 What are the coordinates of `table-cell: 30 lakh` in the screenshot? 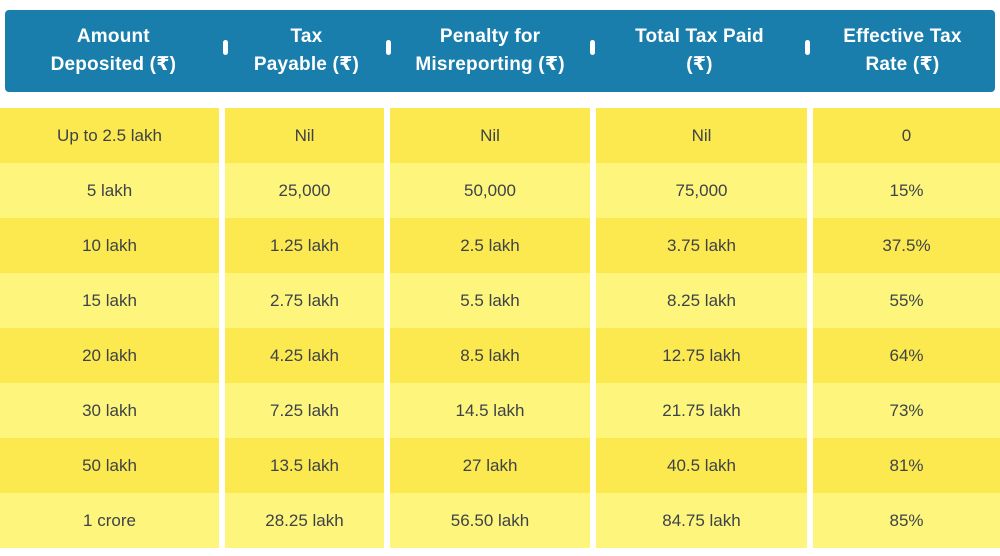 It's located at (109, 410).